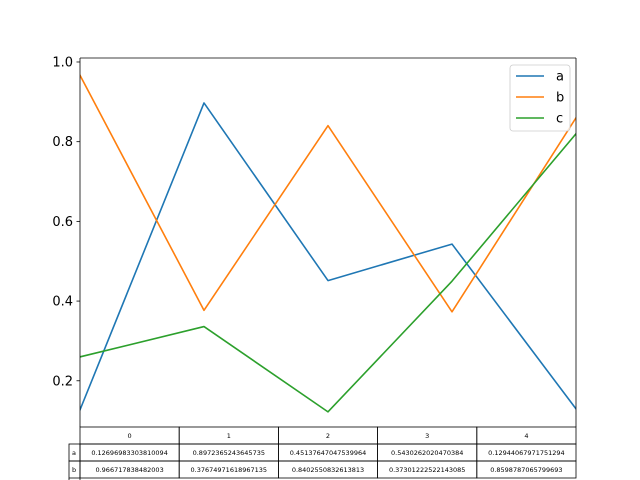 Image resolution: width=640 pixels, height=480 pixels. Describe the element at coordinates (526, 436) in the screenshot. I see `table-col-label: 4` at that location.